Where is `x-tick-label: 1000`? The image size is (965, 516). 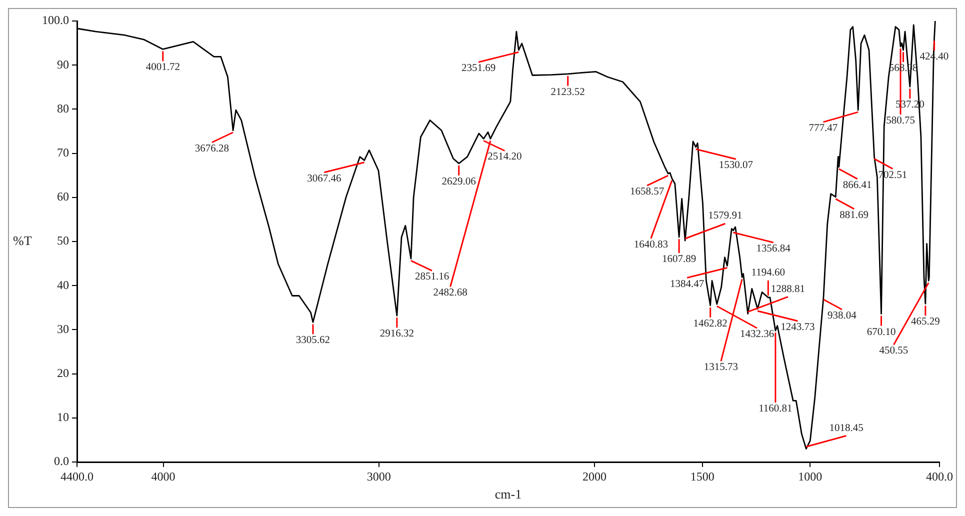 x-tick-label: 1000 is located at coordinates (810, 476).